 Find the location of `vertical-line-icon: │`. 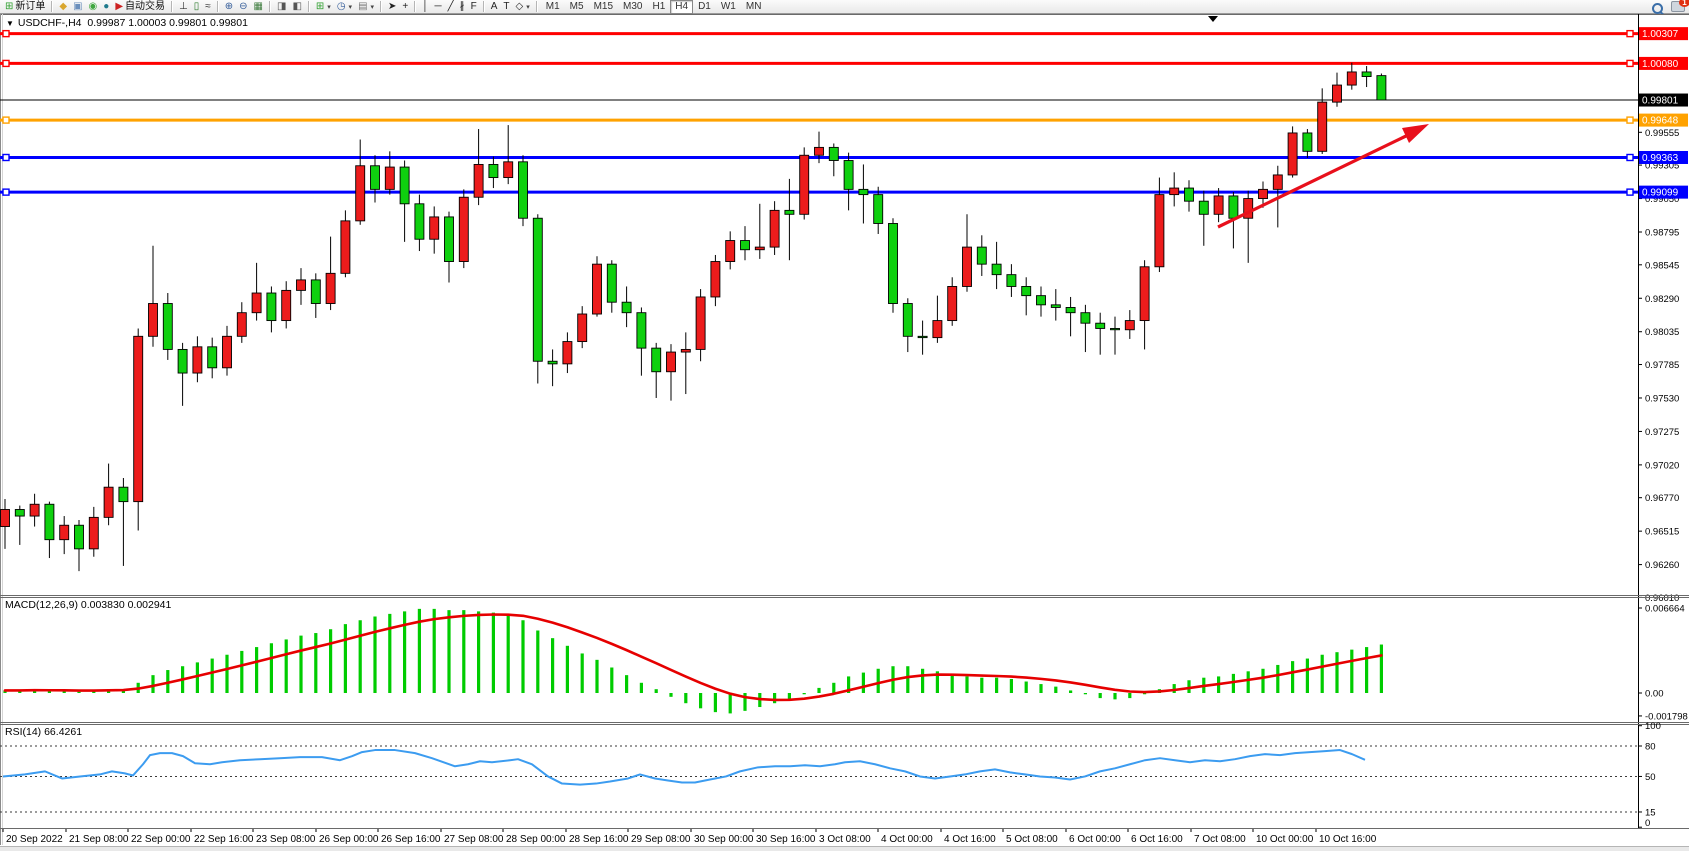

vertical-line-icon: │ is located at coordinates (425, 6).